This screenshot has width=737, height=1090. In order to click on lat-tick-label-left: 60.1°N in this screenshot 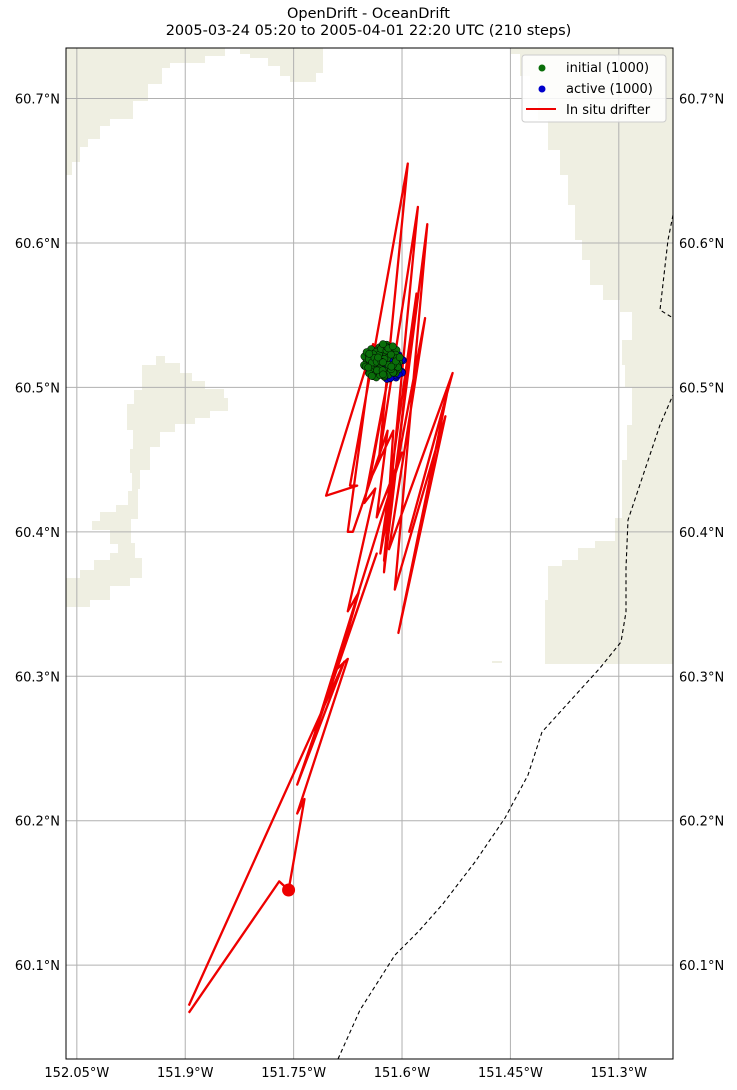, I will do `click(37, 966)`.